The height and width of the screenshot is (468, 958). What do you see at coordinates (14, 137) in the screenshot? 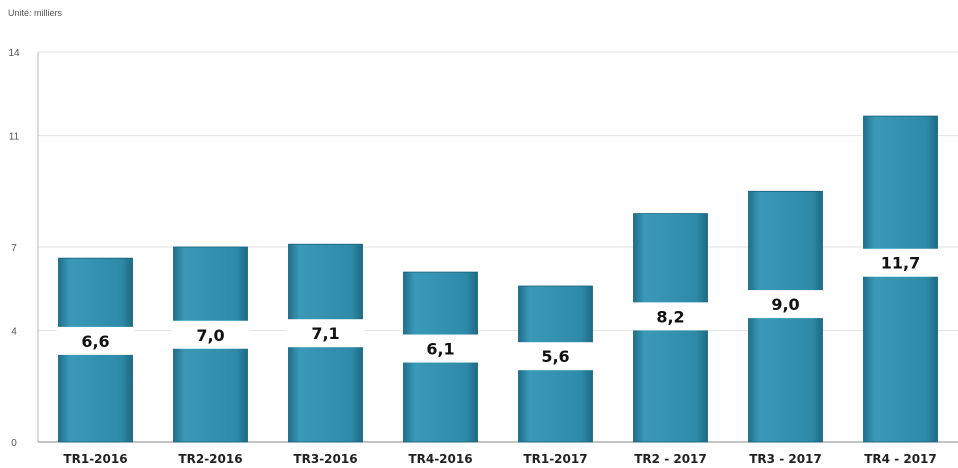
I see `y-tick-label: 11` at bounding box center [14, 137].